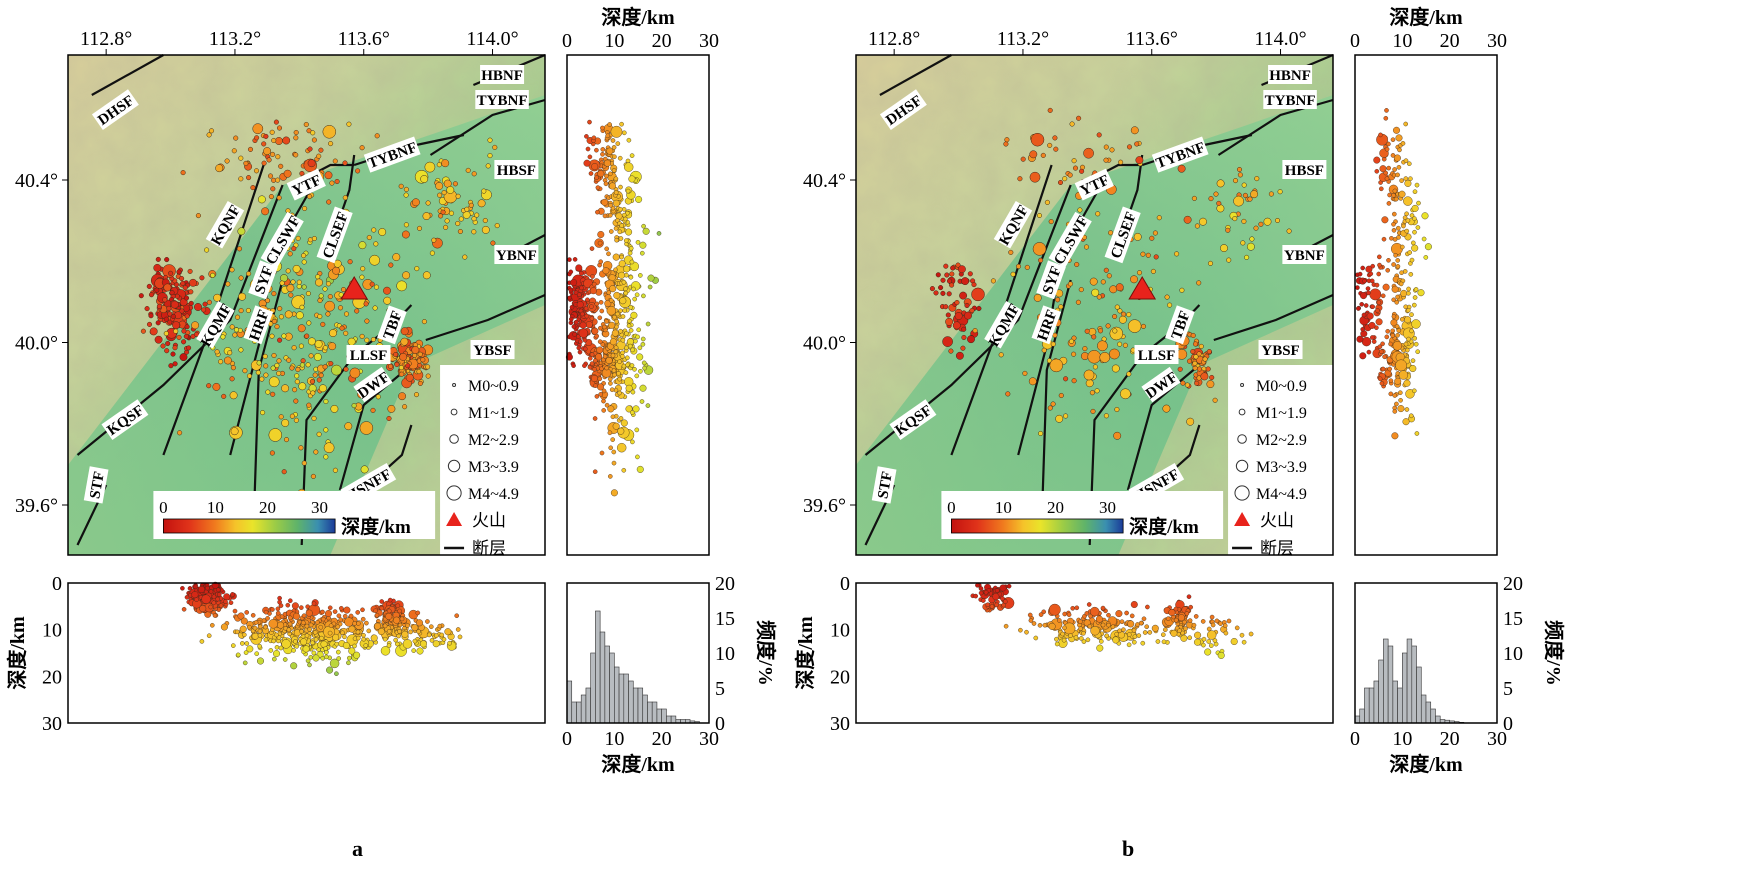 Image resolution: width=1760 pixels, height=882 pixels. I want to click on fault-label-text: YBNF, so click(516, 256).